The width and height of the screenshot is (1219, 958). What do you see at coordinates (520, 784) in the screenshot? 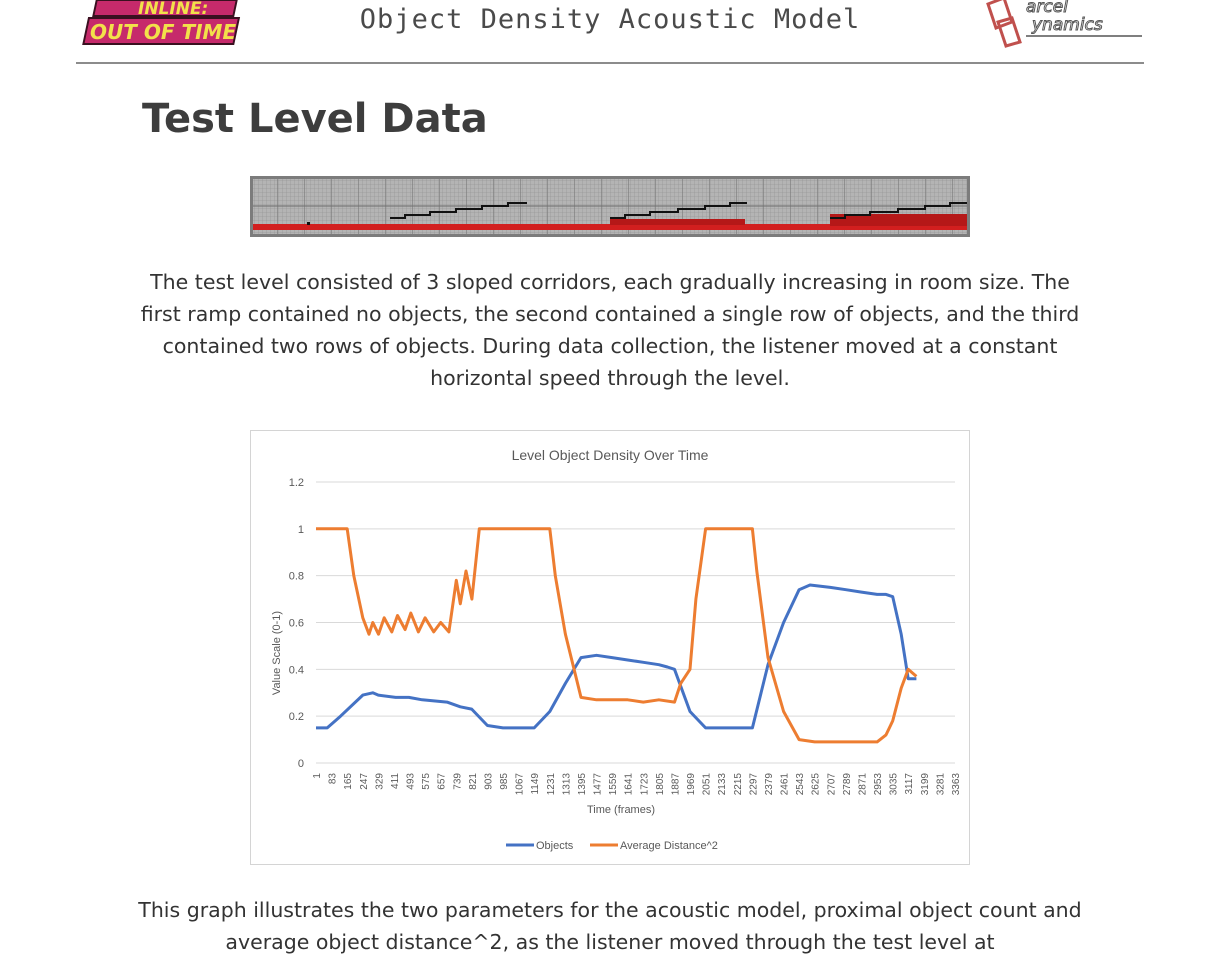
I see `x-tick-label: 1067` at bounding box center [520, 784].